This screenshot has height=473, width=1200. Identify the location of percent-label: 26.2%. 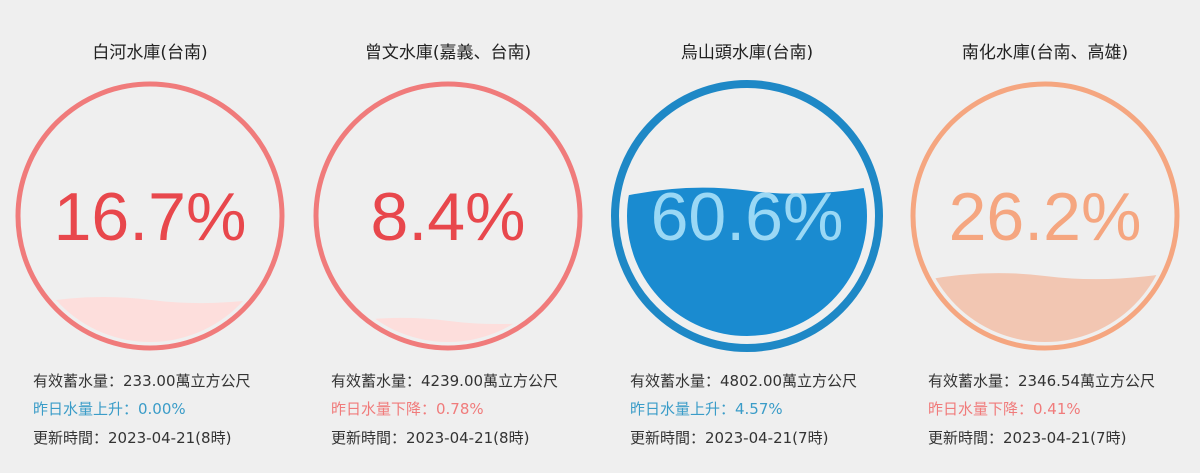
(1045, 217).